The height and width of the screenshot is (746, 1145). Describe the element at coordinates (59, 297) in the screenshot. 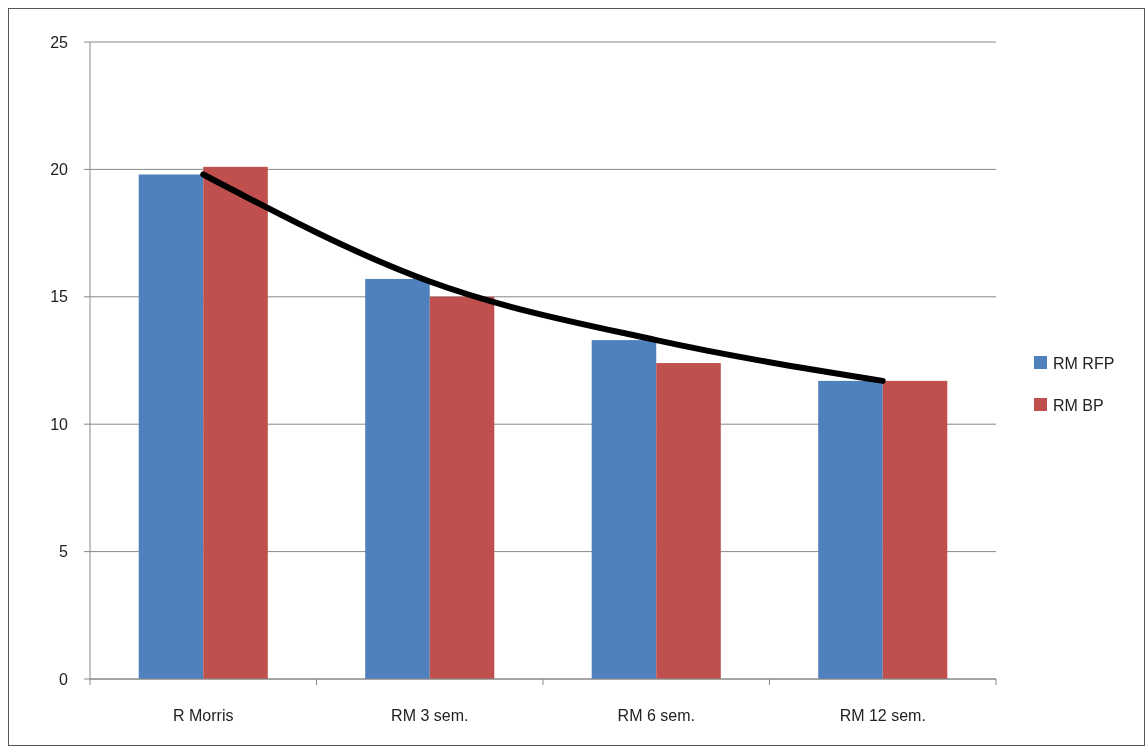

I see `y-tick-label: 15` at that location.